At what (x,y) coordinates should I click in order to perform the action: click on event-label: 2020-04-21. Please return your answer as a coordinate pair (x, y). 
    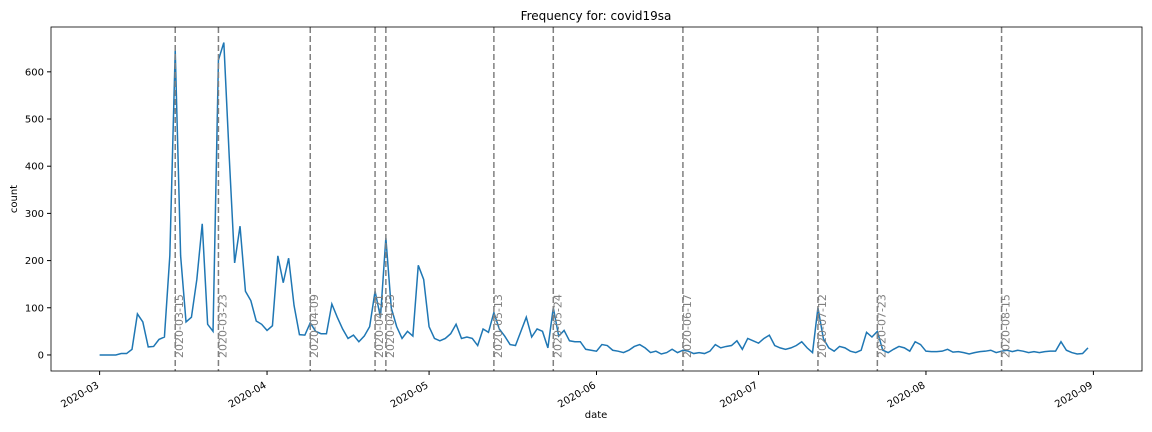
    Looking at the image, I should click on (379, 326).